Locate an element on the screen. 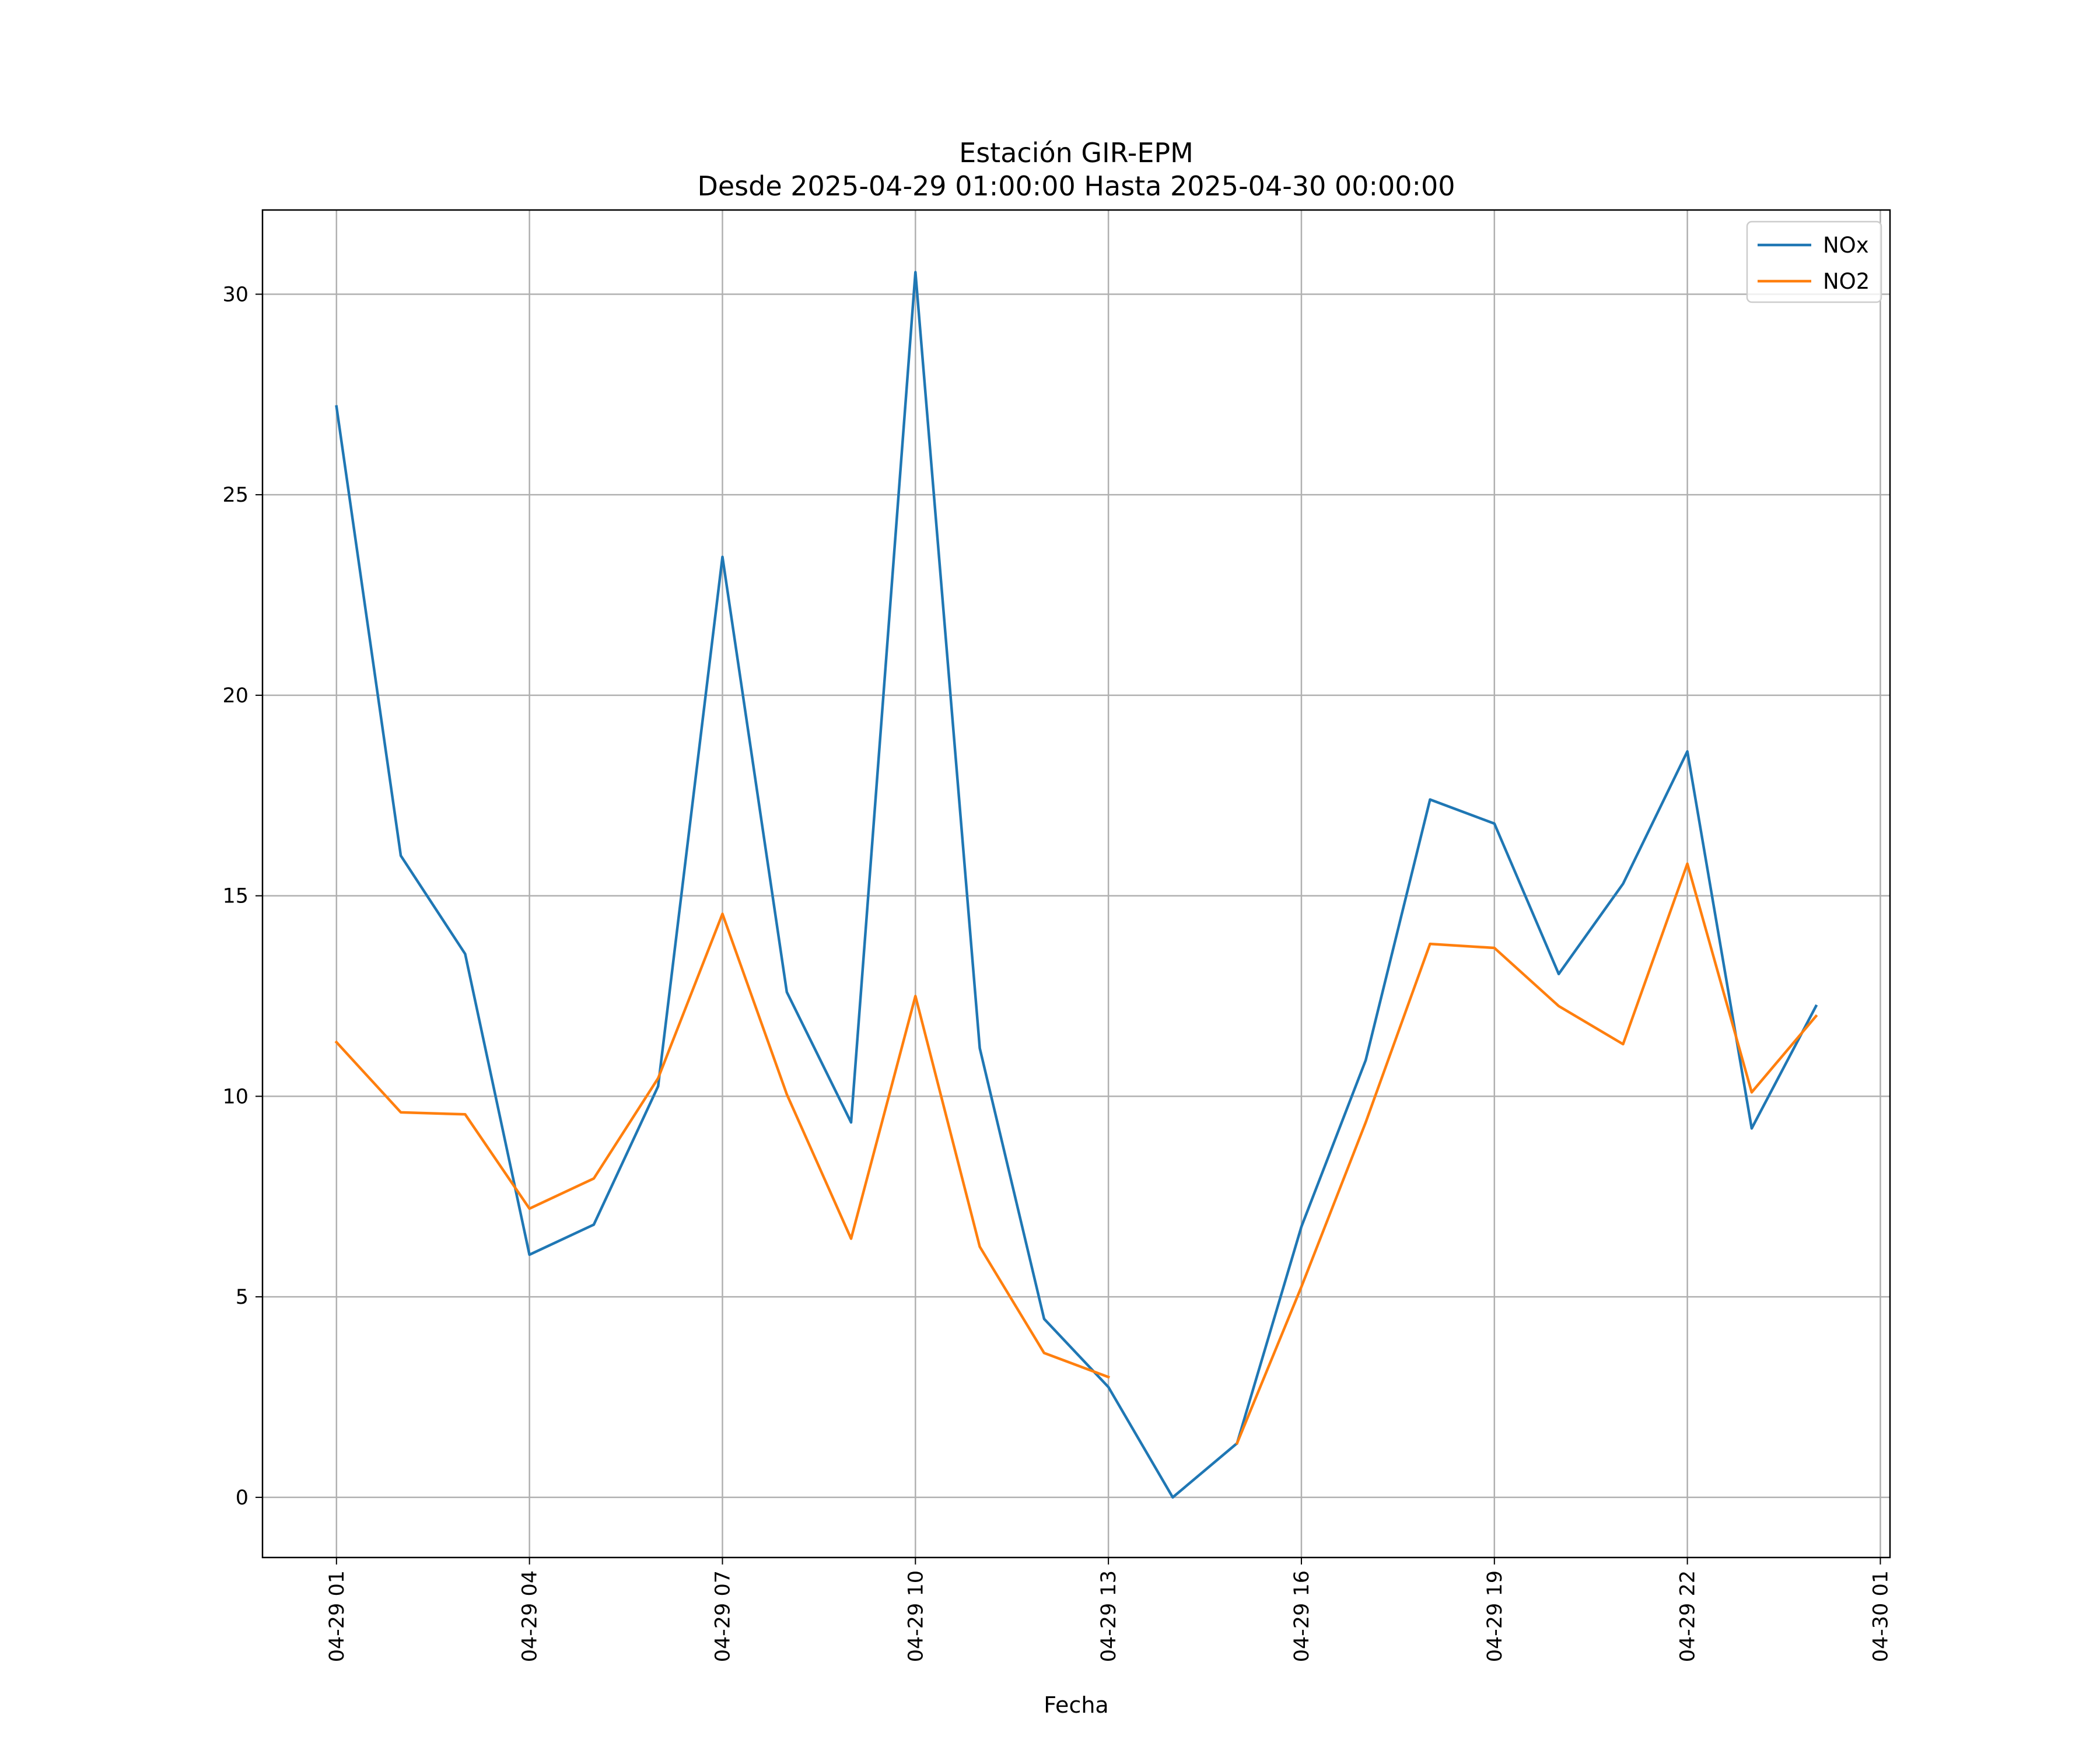 This screenshot has width=2100, height=1750. y-tick-label: 20 is located at coordinates (235, 696).